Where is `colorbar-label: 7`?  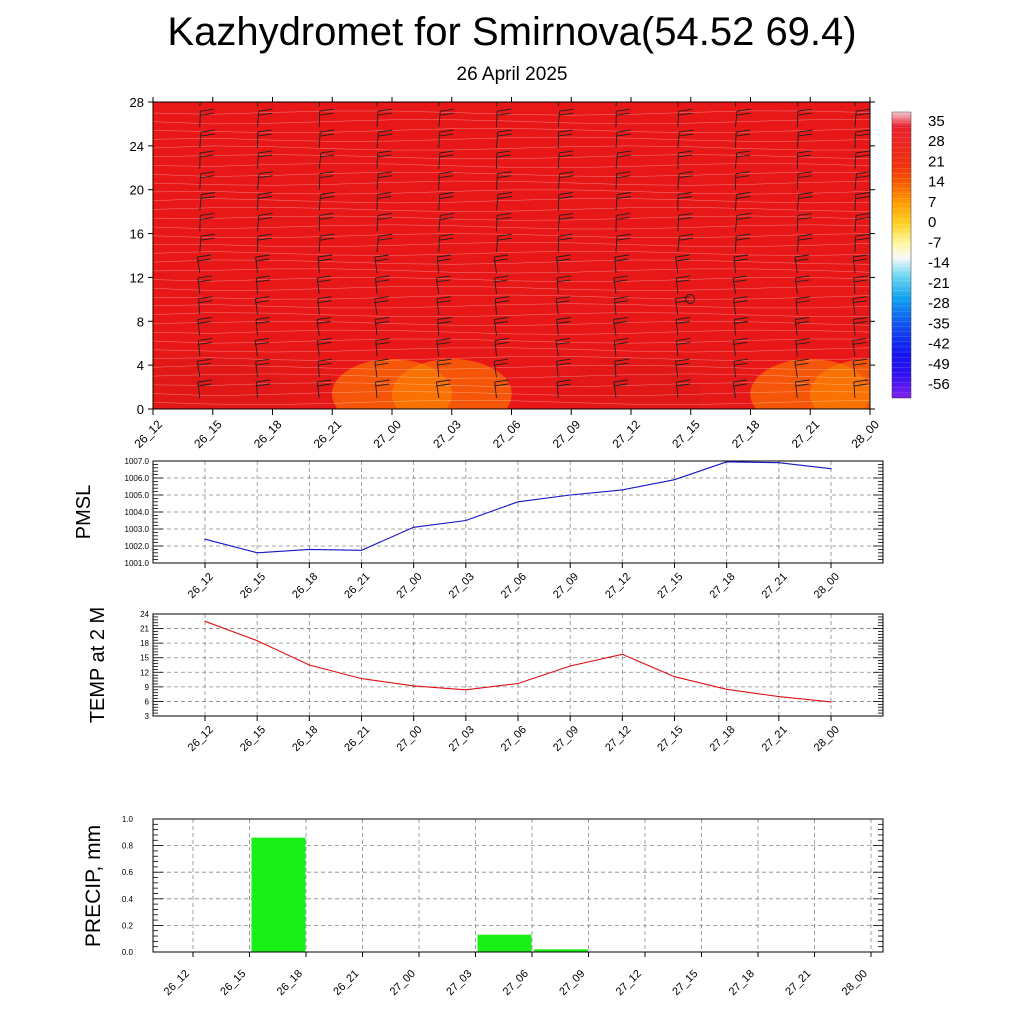 colorbar-label: 7 is located at coordinates (932, 202).